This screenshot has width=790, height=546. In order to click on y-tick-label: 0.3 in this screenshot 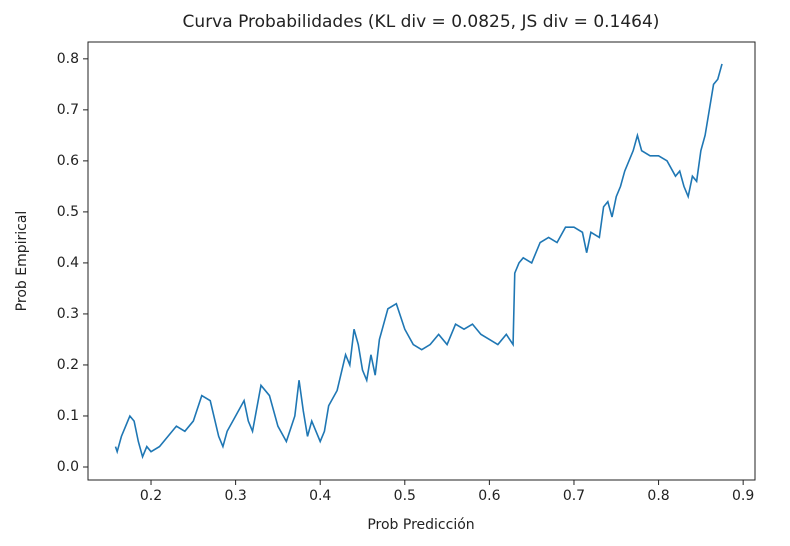, I will do `click(68, 314)`.